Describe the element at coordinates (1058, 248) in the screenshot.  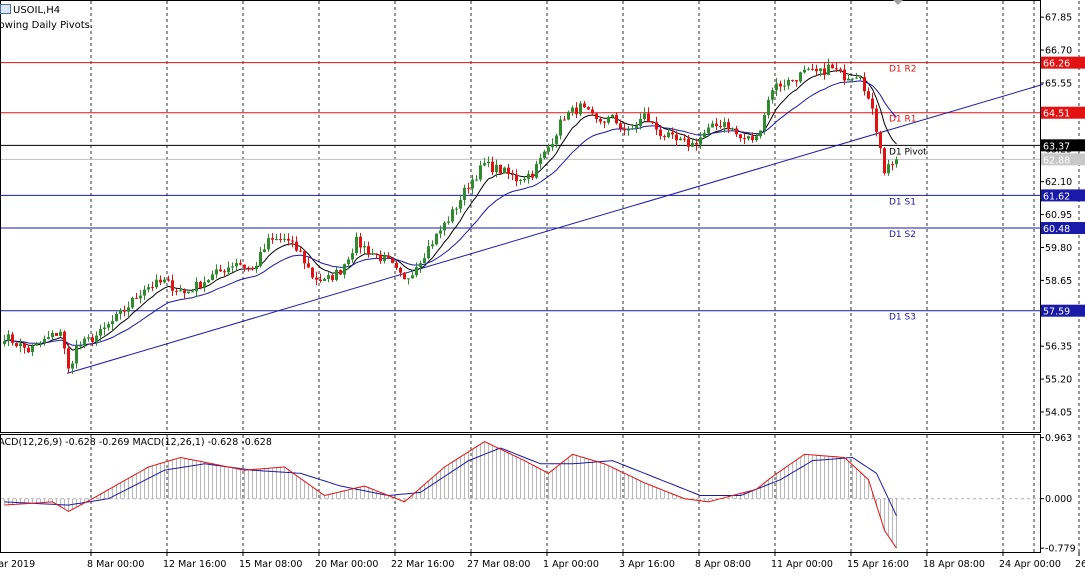
I see `y-tick-label: 59.80` at that location.